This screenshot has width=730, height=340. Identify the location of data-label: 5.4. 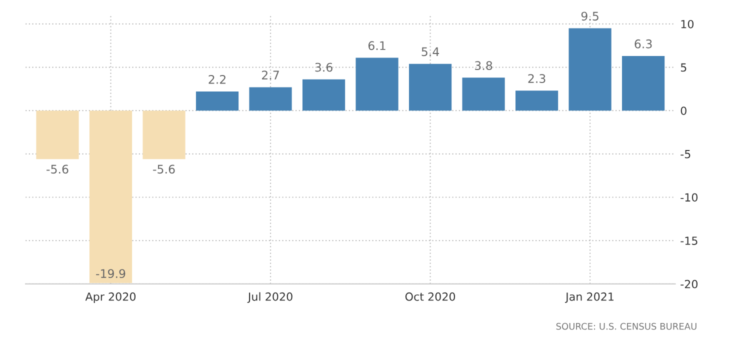
(431, 51).